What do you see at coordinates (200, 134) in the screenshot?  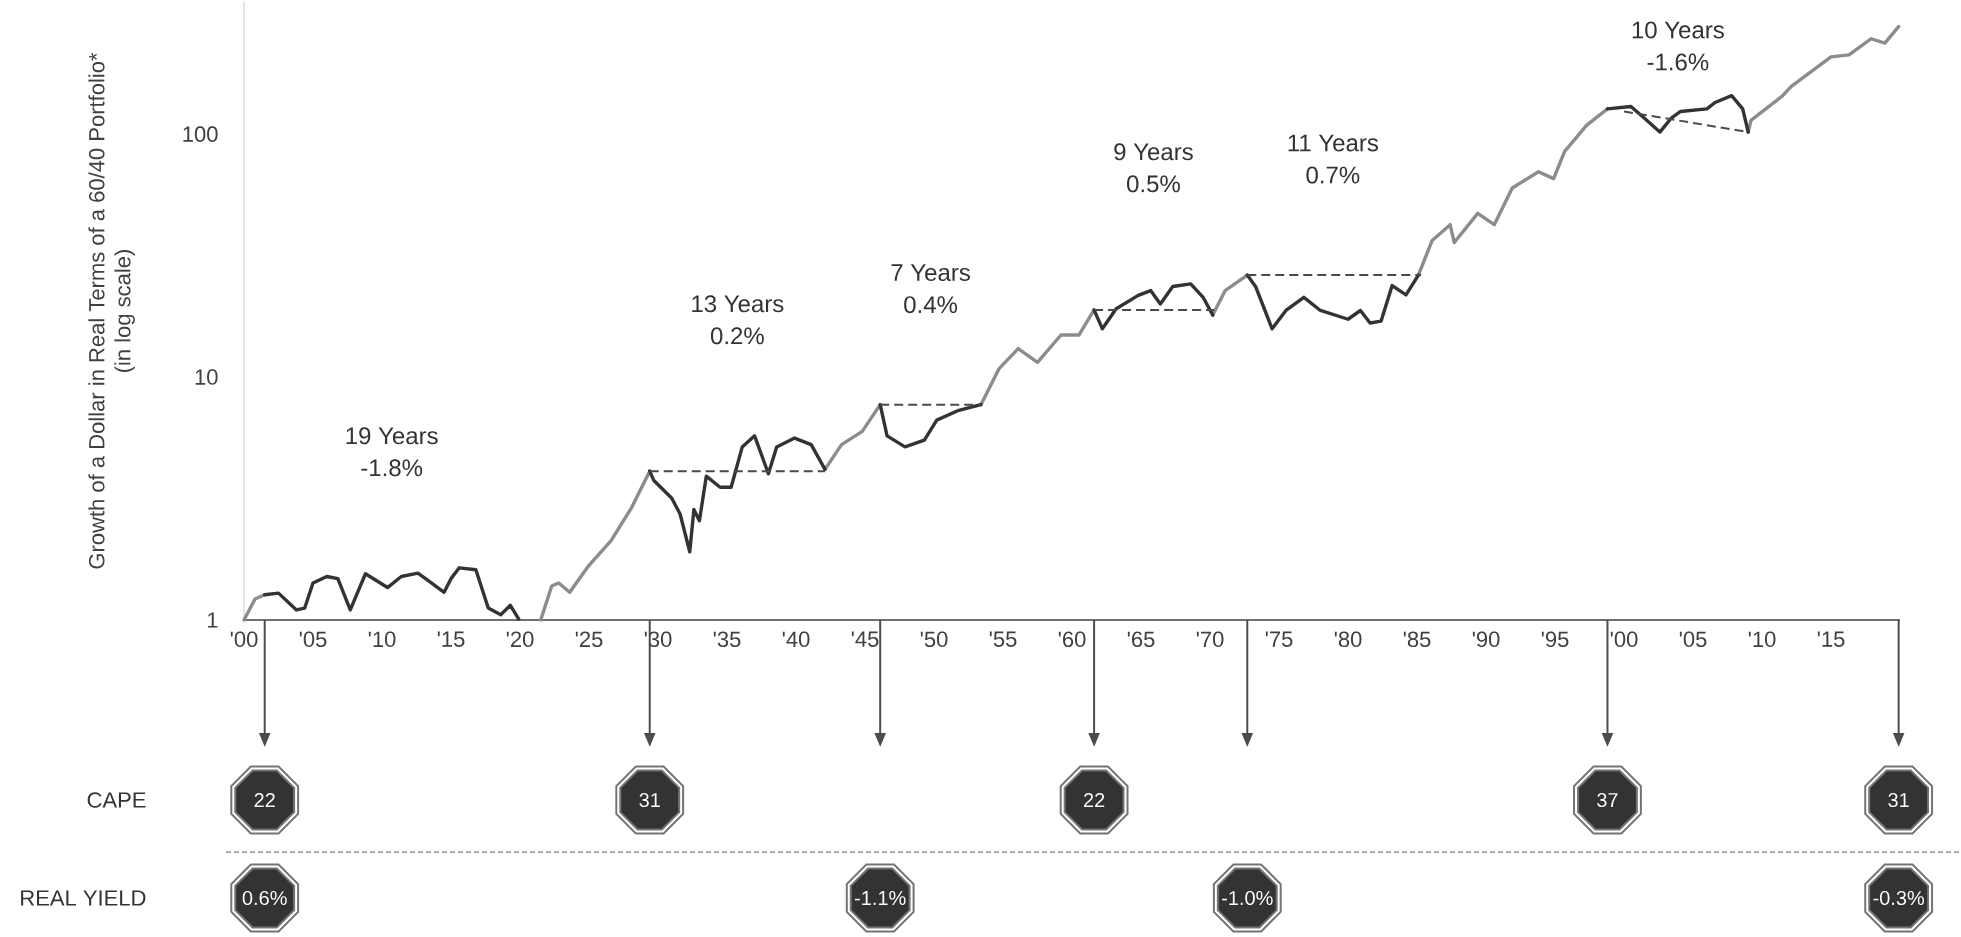 I see `y-tick-label: 100` at bounding box center [200, 134].